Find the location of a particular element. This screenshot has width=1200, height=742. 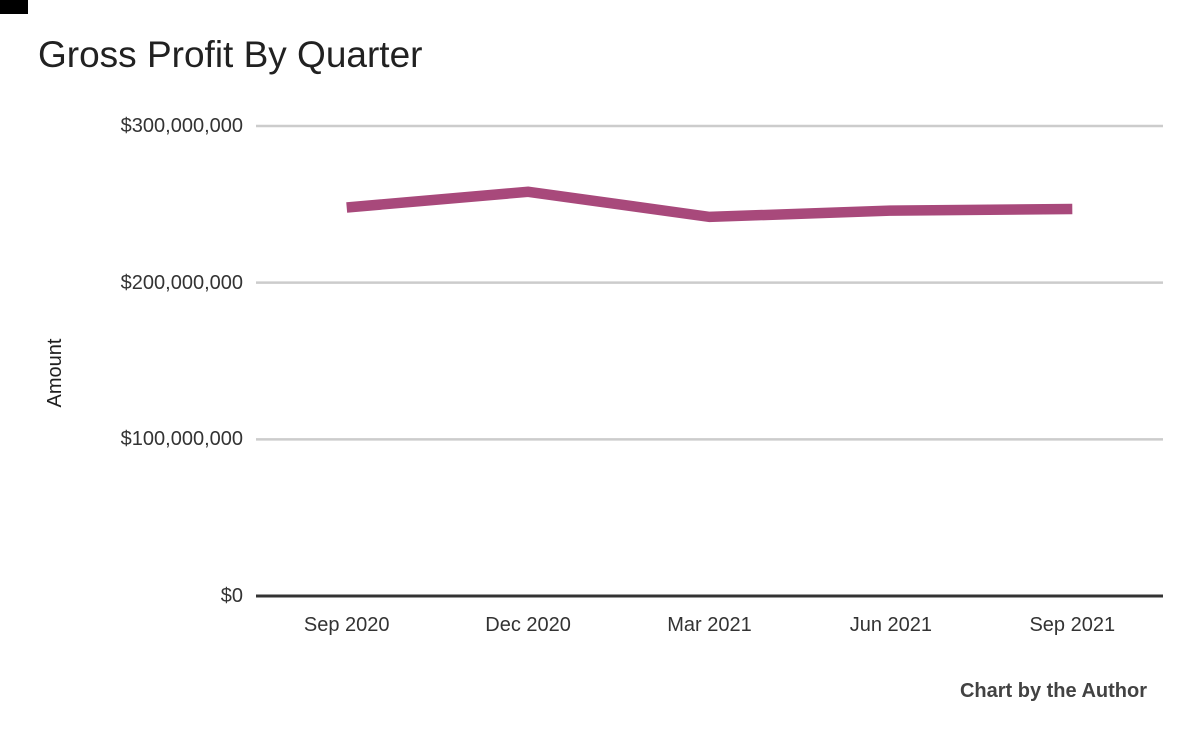

corner-mark is located at coordinates (14, 7).